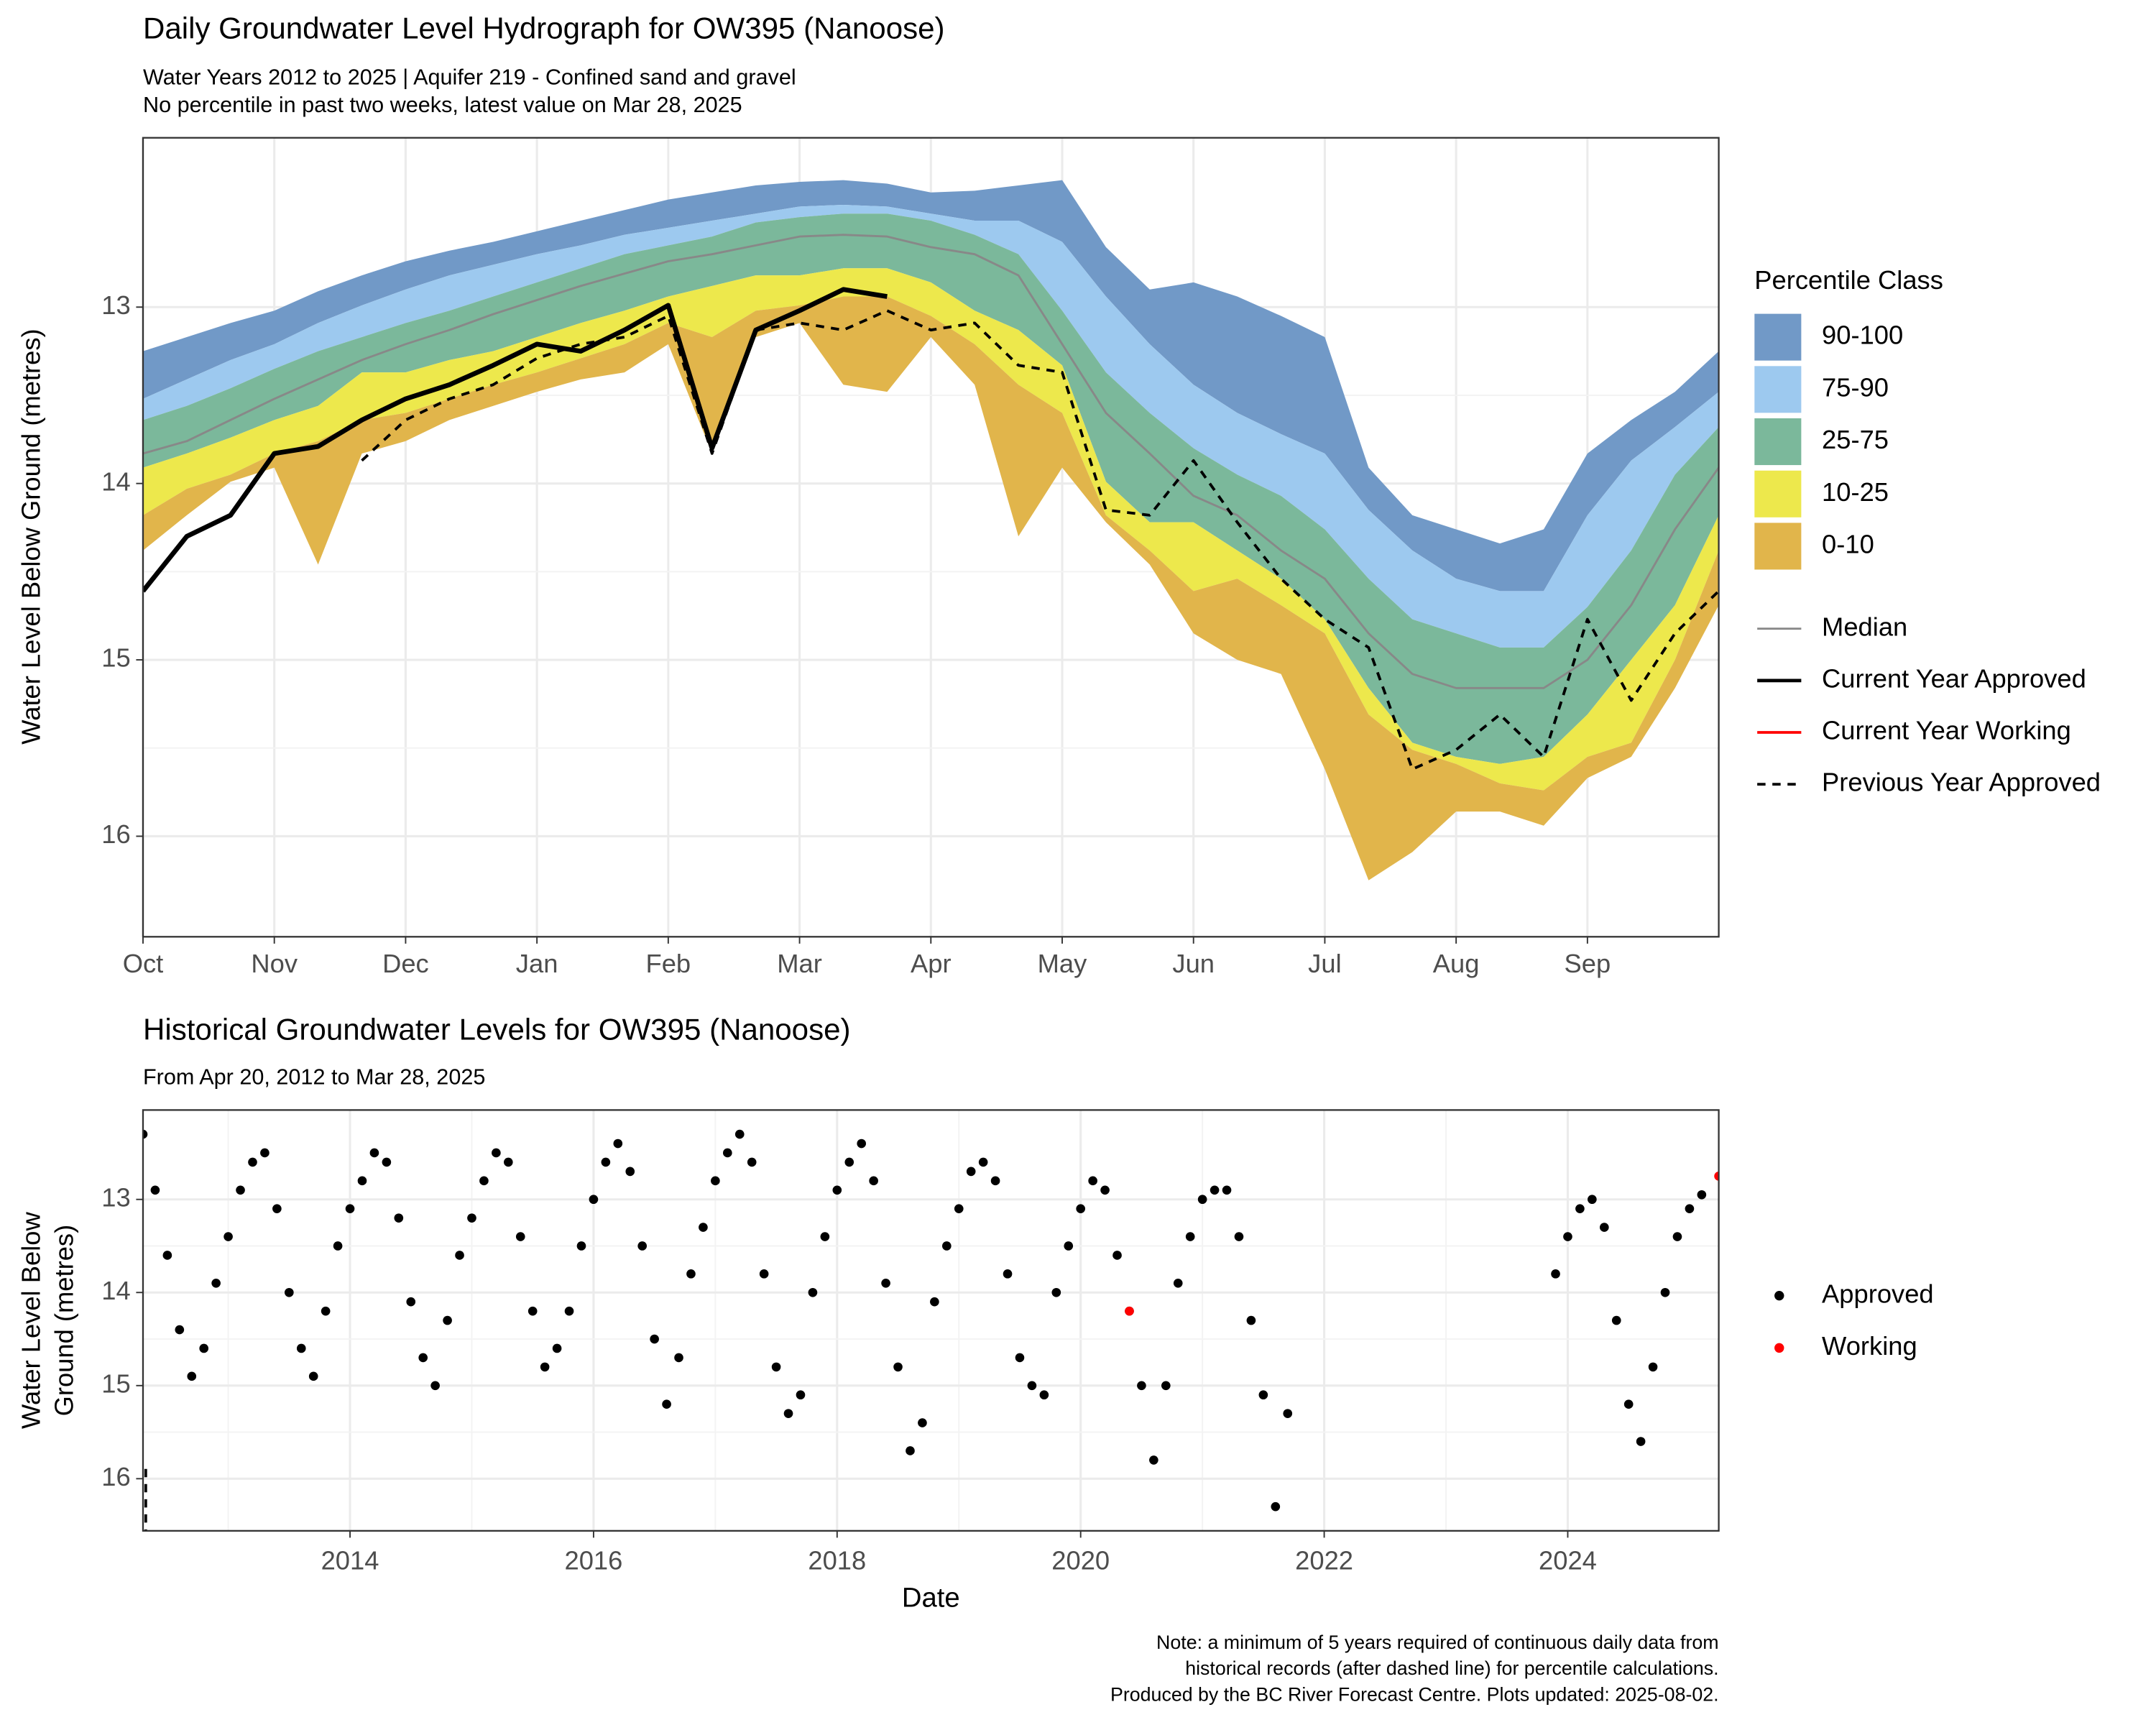 The width and height of the screenshot is (2156, 1725). What do you see at coordinates (31, 536) in the screenshot?
I see `y-axis-label: Water Level Below Ground (metres)` at bounding box center [31, 536].